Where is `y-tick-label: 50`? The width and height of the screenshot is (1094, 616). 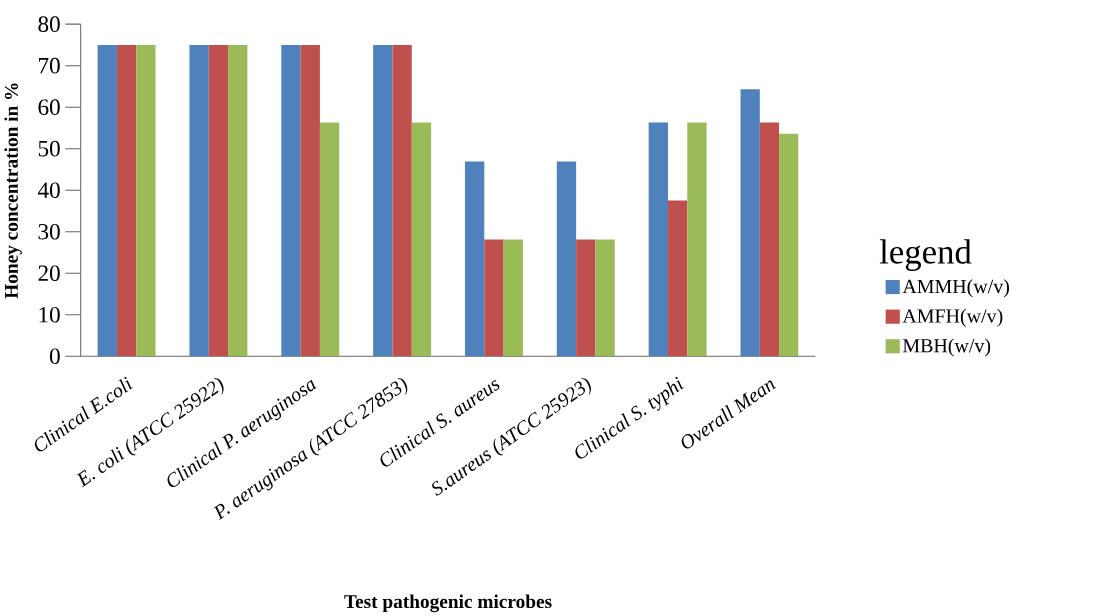 y-tick-label: 50 is located at coordinates (49, 148).